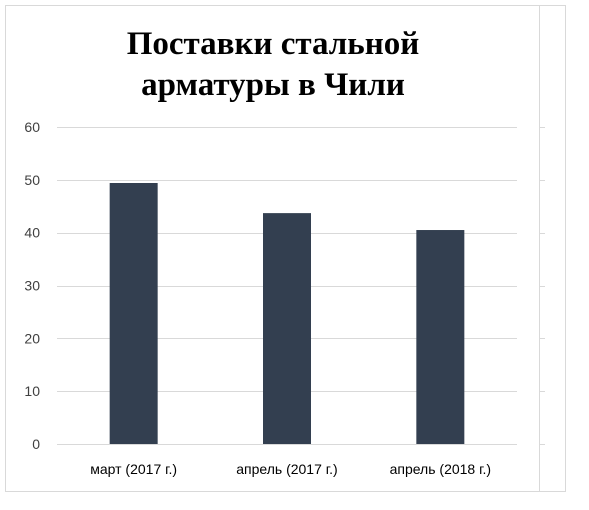 The height and width of the screenshot is (510, 589). I want to click on y-tick-label: 60, so click(32, 127).